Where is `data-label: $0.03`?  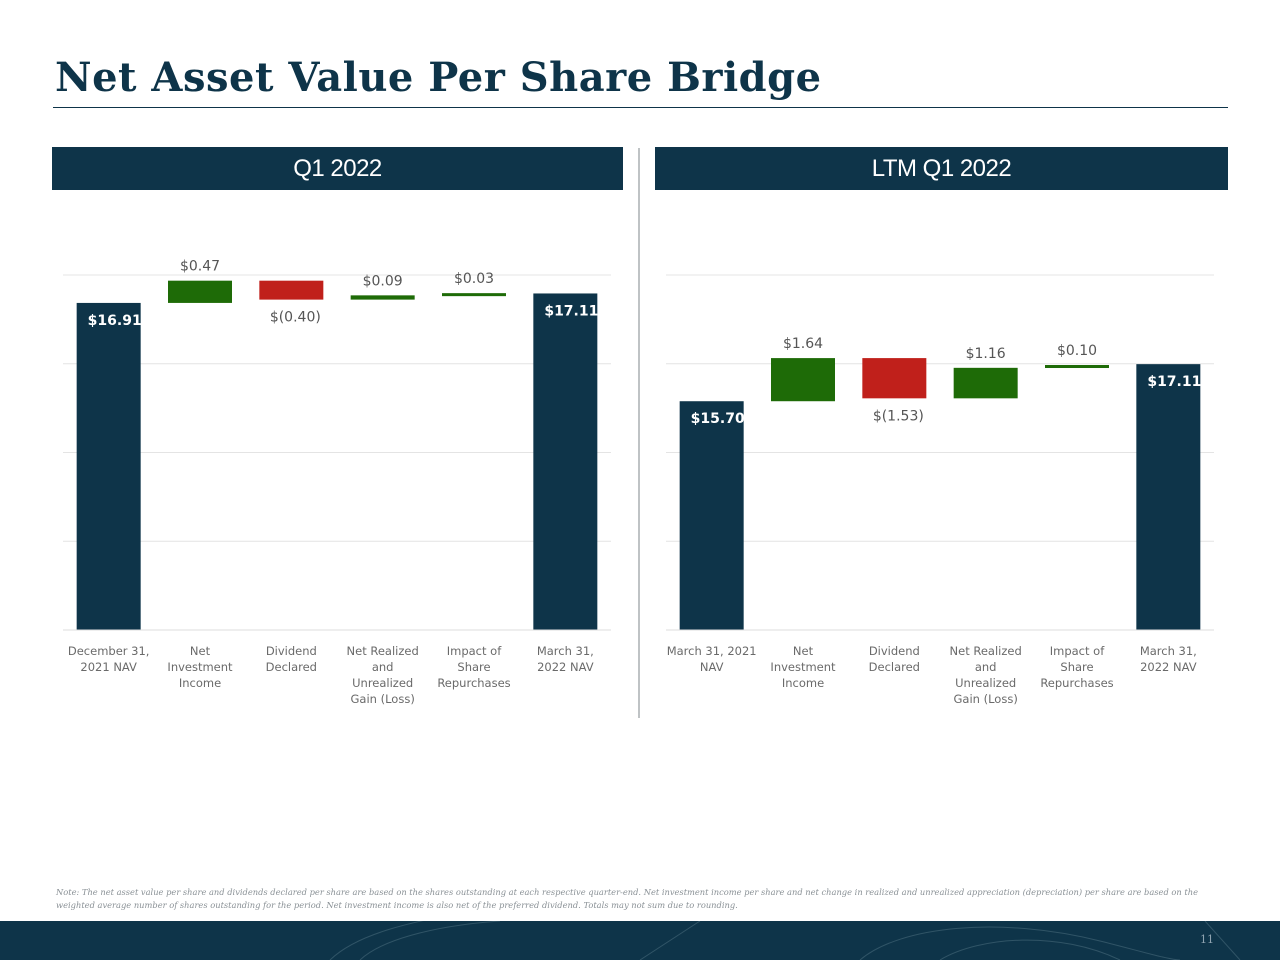
data-label: $0.03 is located at coordinates (474, 279).